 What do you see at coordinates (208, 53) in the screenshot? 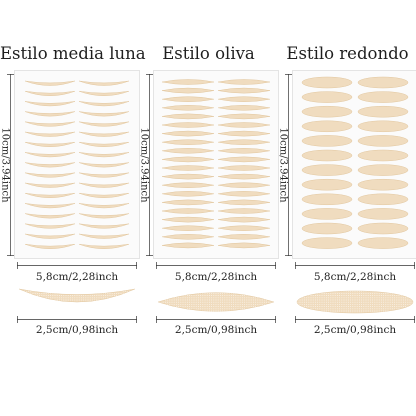
I see `panel-title: Estilo oliva` at bounding box center [208, 53].